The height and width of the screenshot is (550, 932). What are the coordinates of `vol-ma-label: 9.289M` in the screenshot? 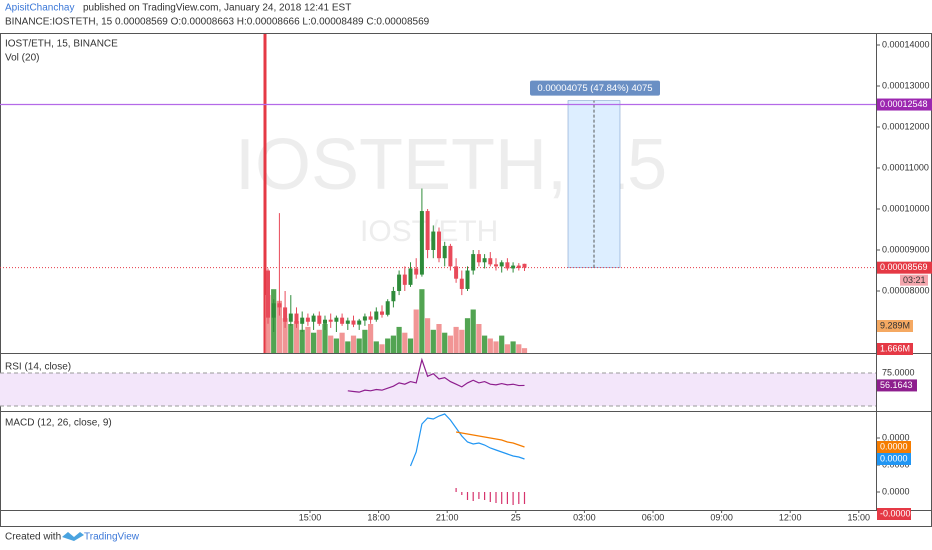 It's located at (895, 325).